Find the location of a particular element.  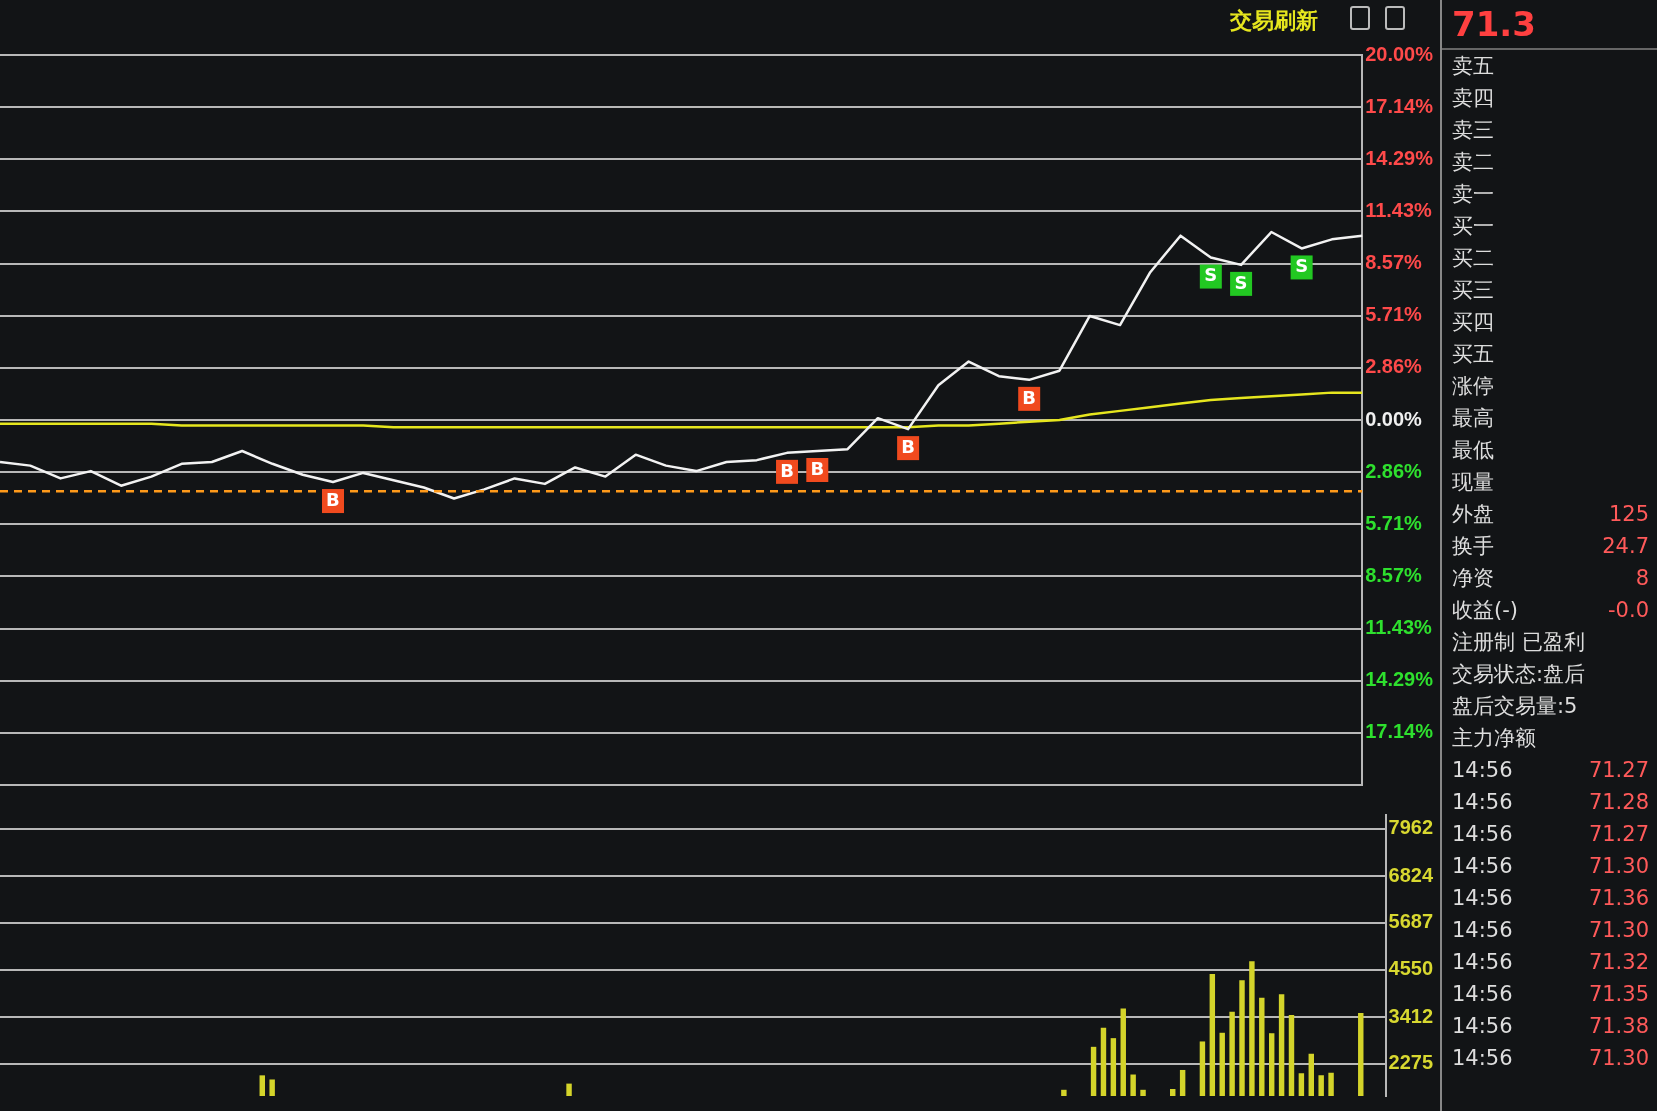

y-tick-label: 5687 is located at coordinates (1411, 921).